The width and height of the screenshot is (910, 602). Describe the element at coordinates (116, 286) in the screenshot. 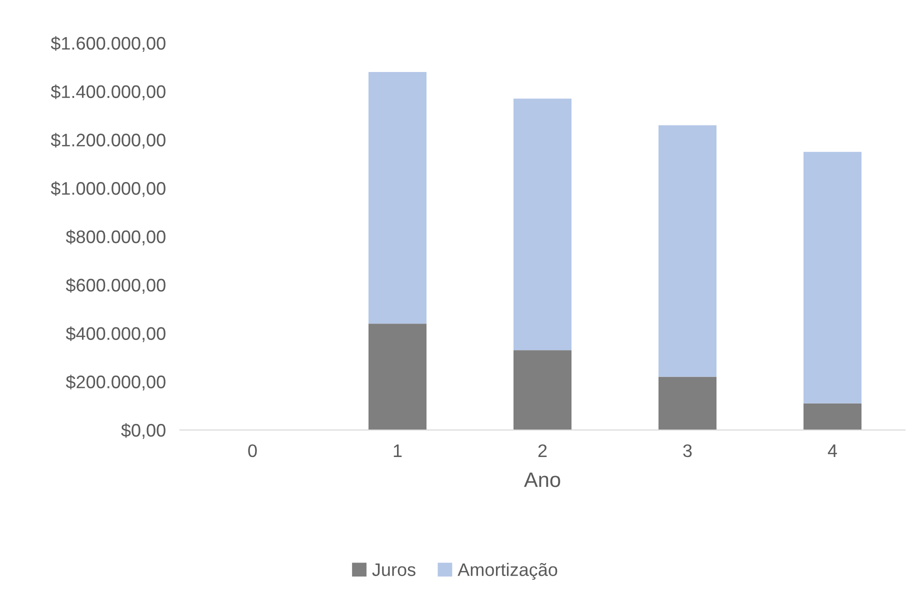

I see `y-tick-label: $600.000,00` at that location.